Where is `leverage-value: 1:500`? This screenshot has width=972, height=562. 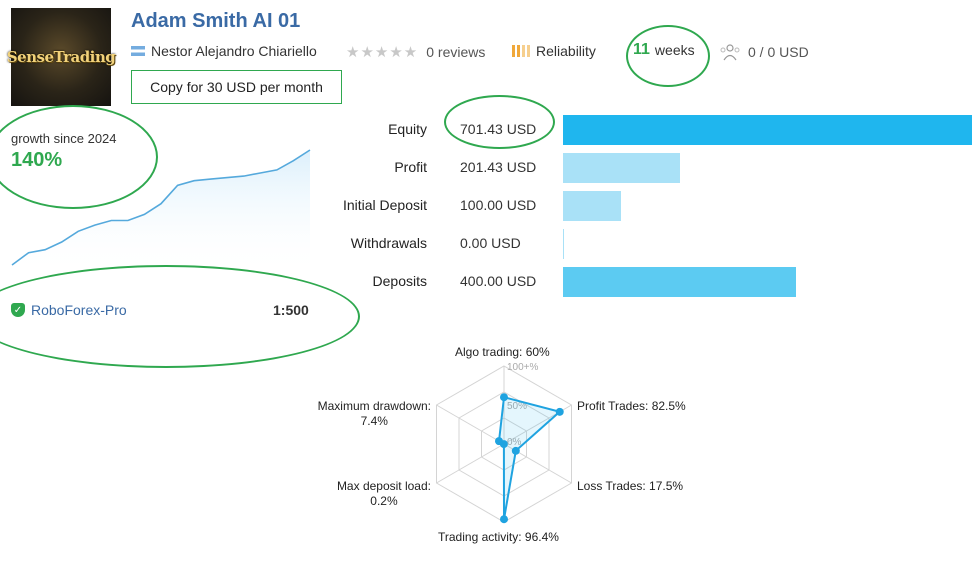
leverage-value: 1:500 is located at coordinates (291, 310).